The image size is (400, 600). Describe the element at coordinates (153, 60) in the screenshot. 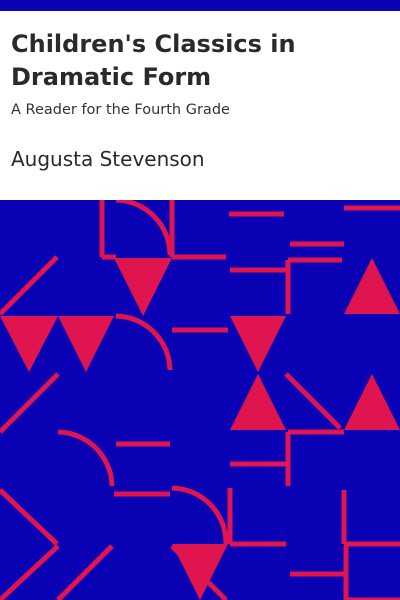

I see `book-title: Children's Classics in Dramatic Form` at that location.